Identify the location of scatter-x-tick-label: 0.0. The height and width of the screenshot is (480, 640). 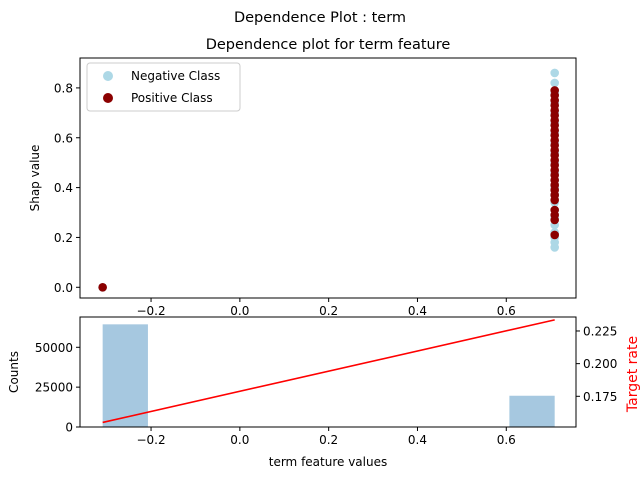
(239, 311).